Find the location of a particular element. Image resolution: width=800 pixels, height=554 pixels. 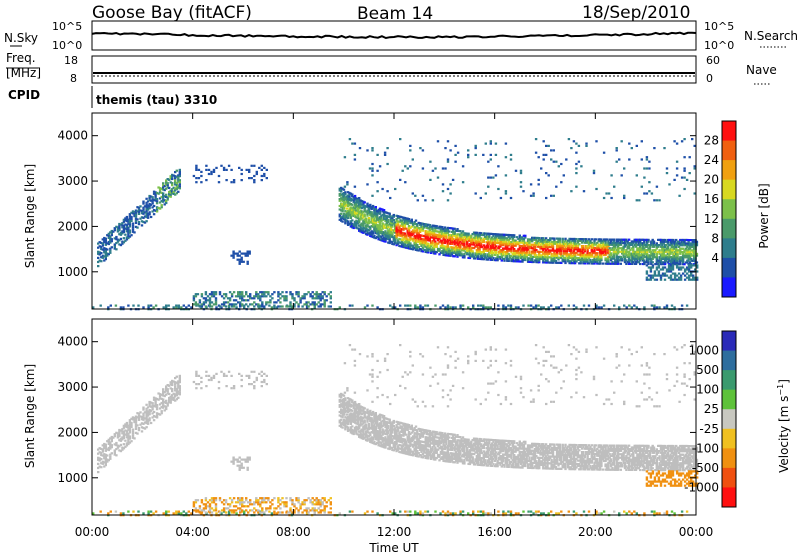

colorbar-segment is located at coordinates (729, 287).